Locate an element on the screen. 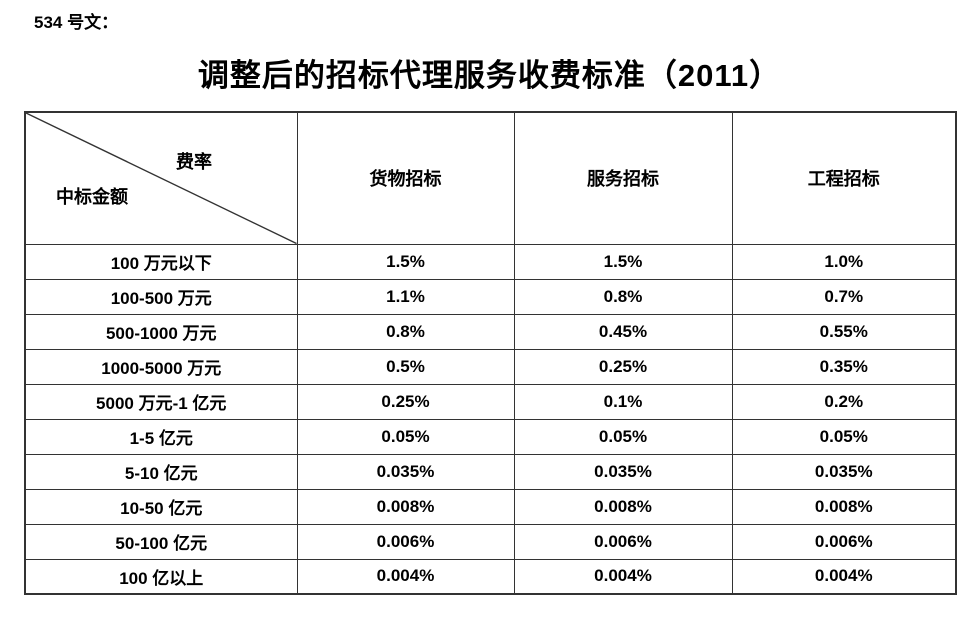 Image resolution: width=979 pixels, height=629 pixels. rate-cell: 0.2% is located at coordinates (844, 401).